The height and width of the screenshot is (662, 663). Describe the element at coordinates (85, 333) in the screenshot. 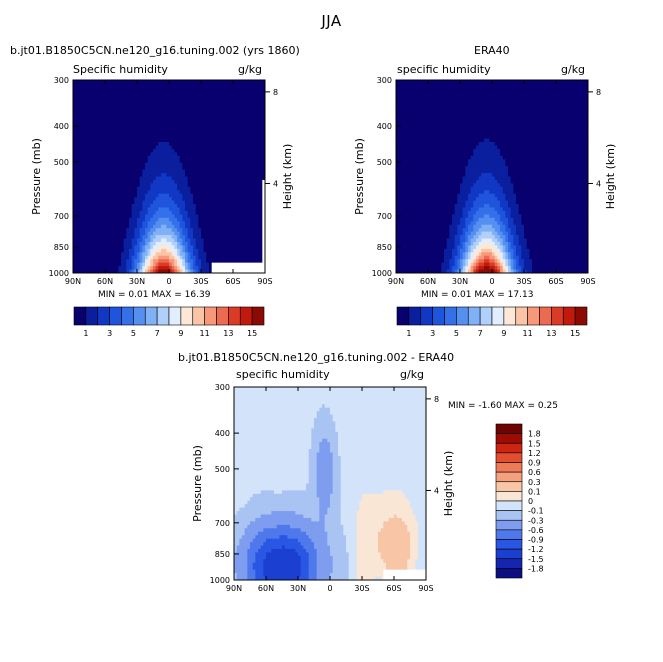

I see `panel-model-colorbar-label: 1` at that location.